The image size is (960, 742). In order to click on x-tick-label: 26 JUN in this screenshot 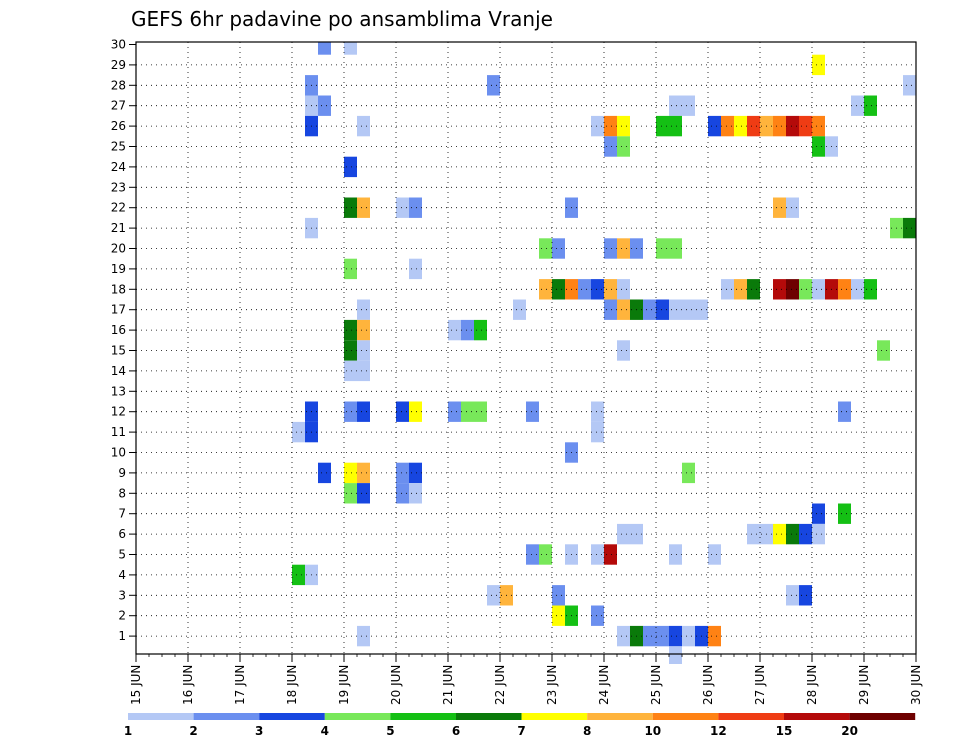, I will do `click(708, 685)`.